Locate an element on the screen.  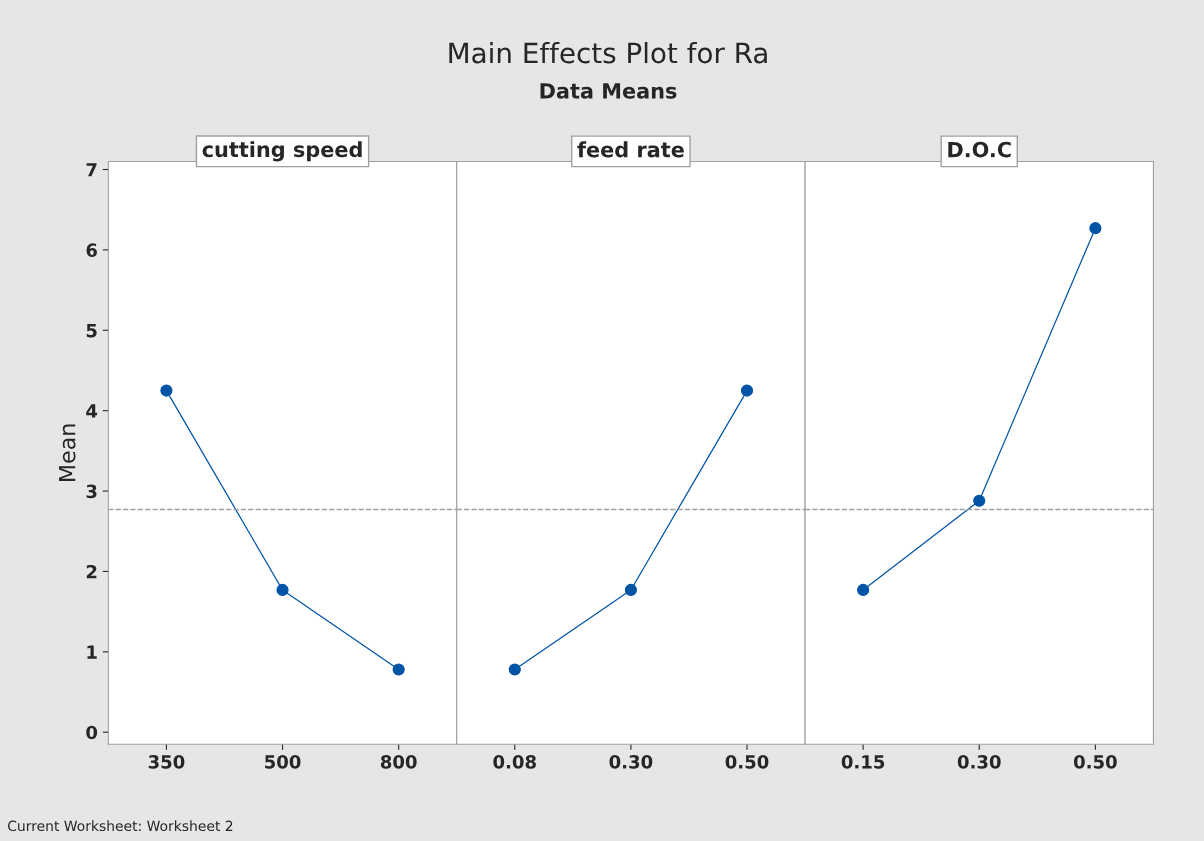
y-tick-label: 2 is located at coordinates (91, 571).